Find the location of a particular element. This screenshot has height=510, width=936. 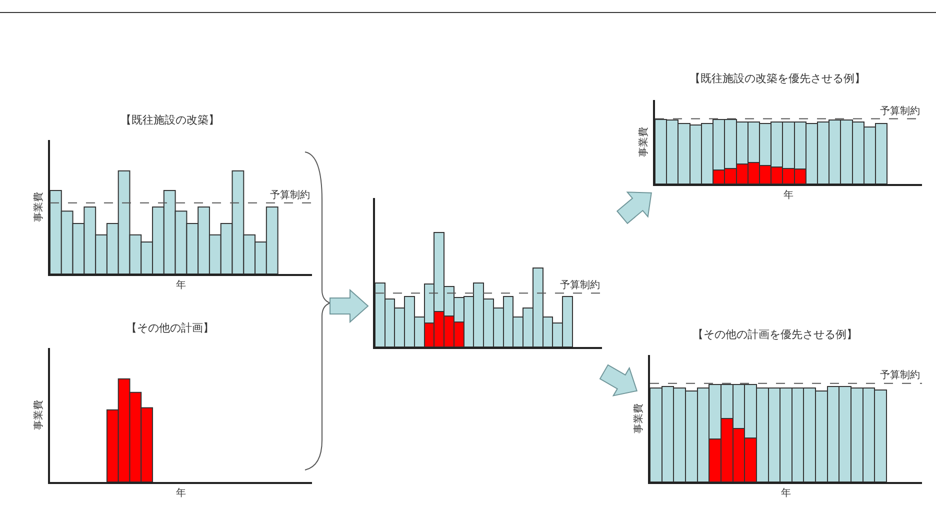

chart-title: 【既往施設の改築】 is located at coordinates (170, 119).